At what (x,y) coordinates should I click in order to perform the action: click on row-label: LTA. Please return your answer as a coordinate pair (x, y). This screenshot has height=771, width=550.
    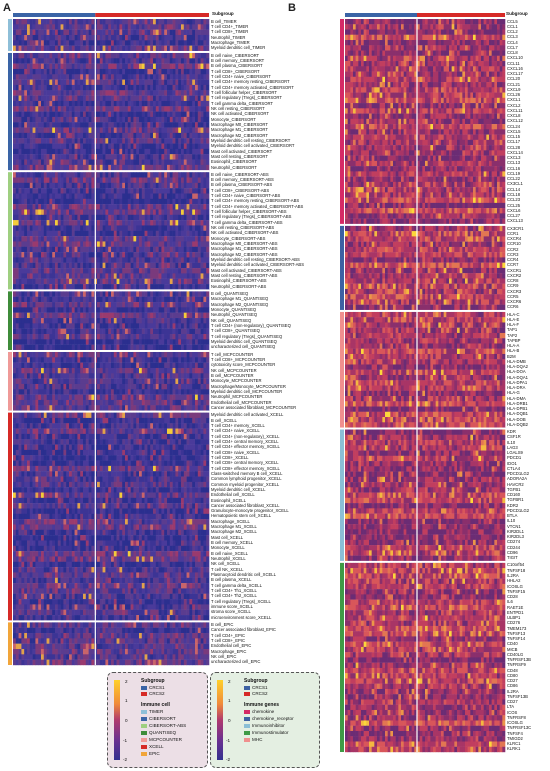
    Looking at the image, I should click on (511, 707).